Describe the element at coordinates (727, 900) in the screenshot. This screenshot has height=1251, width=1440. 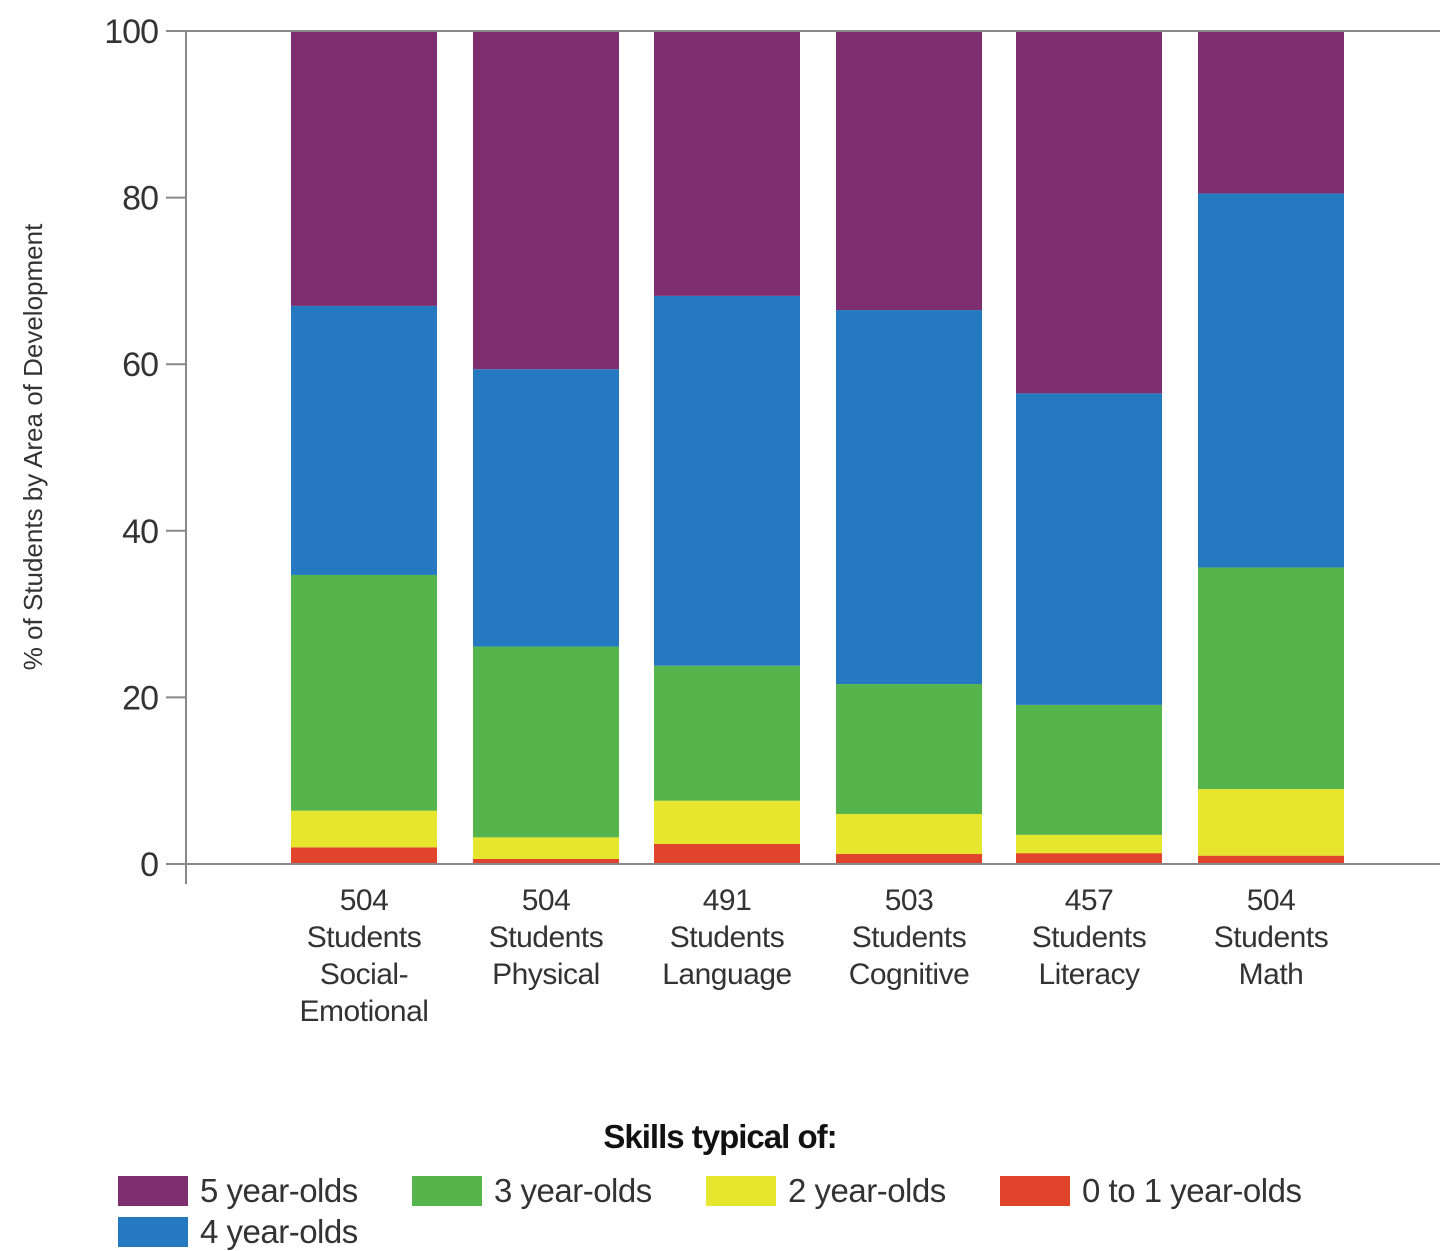
I see `x-tick-label-3-line-1: 491` at that location.